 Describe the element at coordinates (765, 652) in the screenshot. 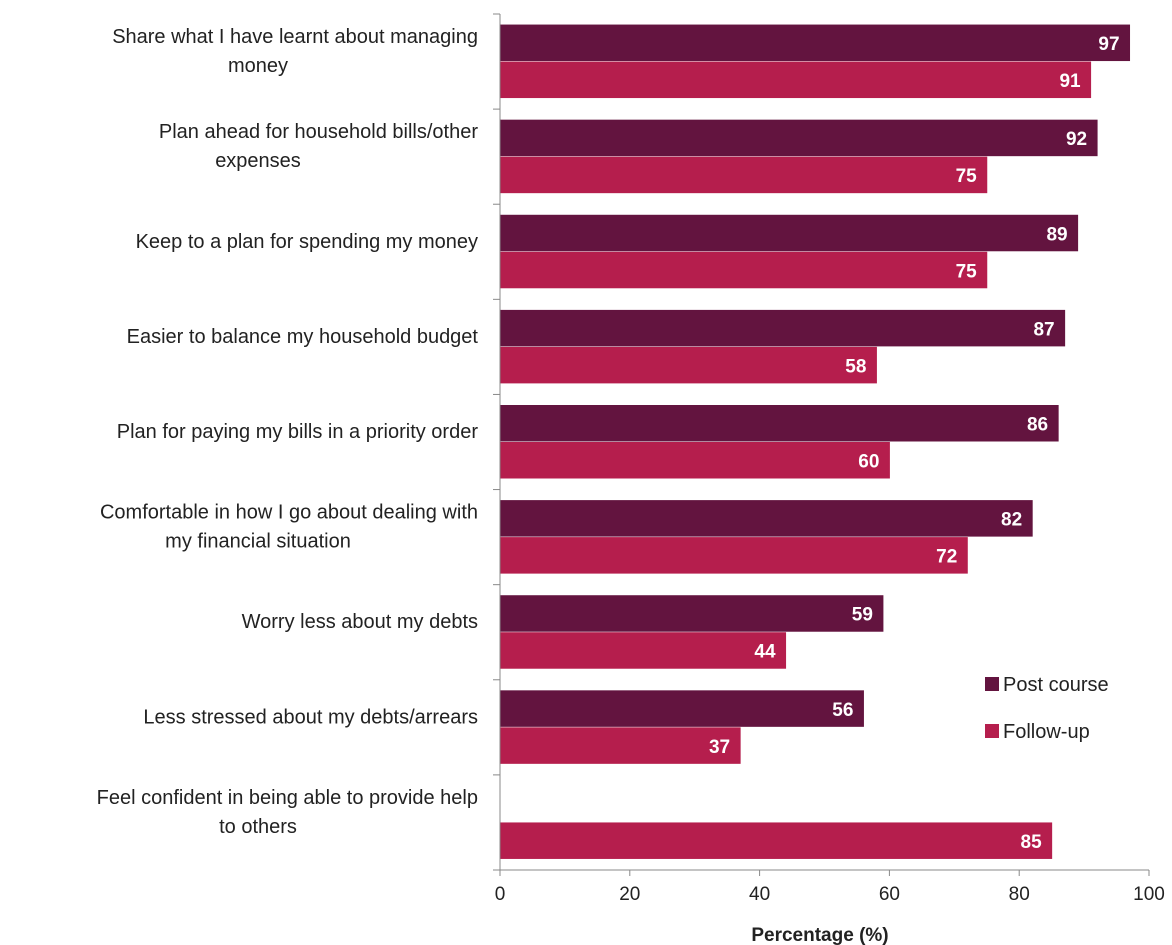

I see `data-label: 44` at that location.